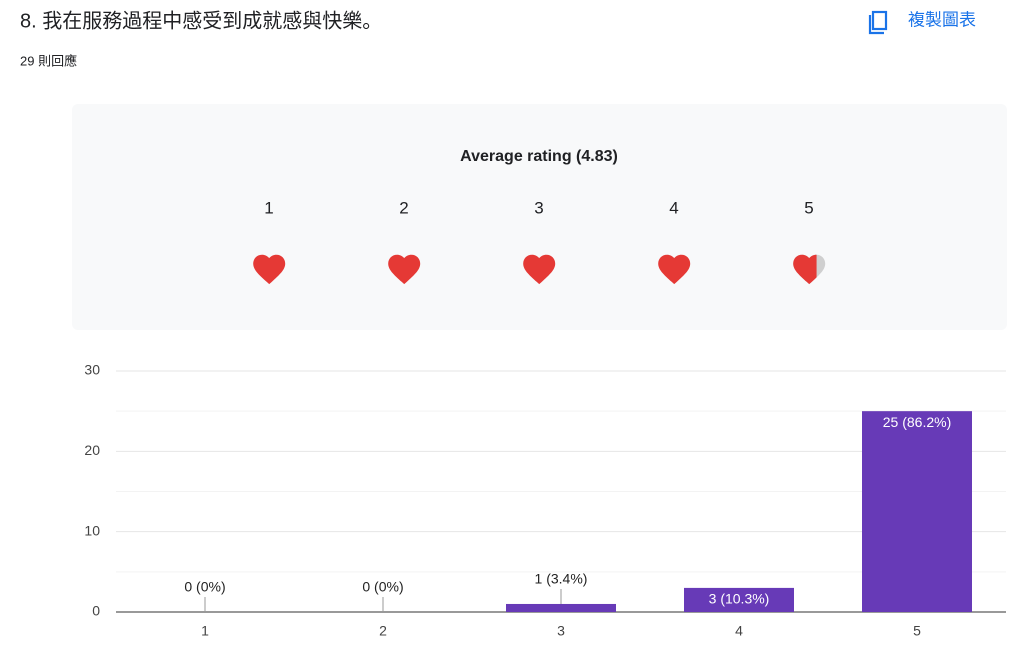 This screenshot has height=659, width=1014. Describe the element at coordinates (205, 631) in the screenshot. I see `x-tick-label: 1` at that location.